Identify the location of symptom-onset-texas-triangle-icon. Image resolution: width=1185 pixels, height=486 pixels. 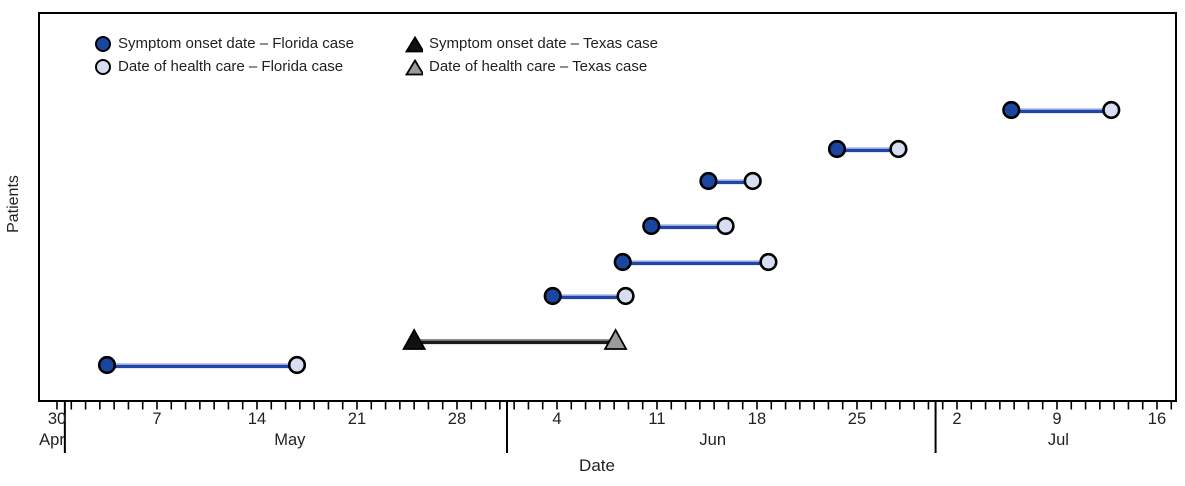
(414, 44).